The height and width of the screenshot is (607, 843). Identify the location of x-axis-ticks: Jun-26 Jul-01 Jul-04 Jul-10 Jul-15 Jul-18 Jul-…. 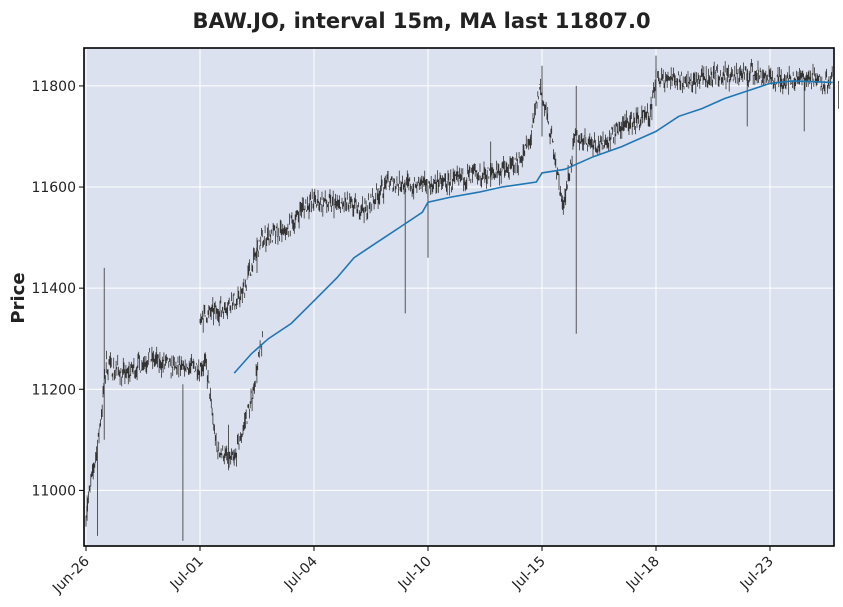
(413, 571).